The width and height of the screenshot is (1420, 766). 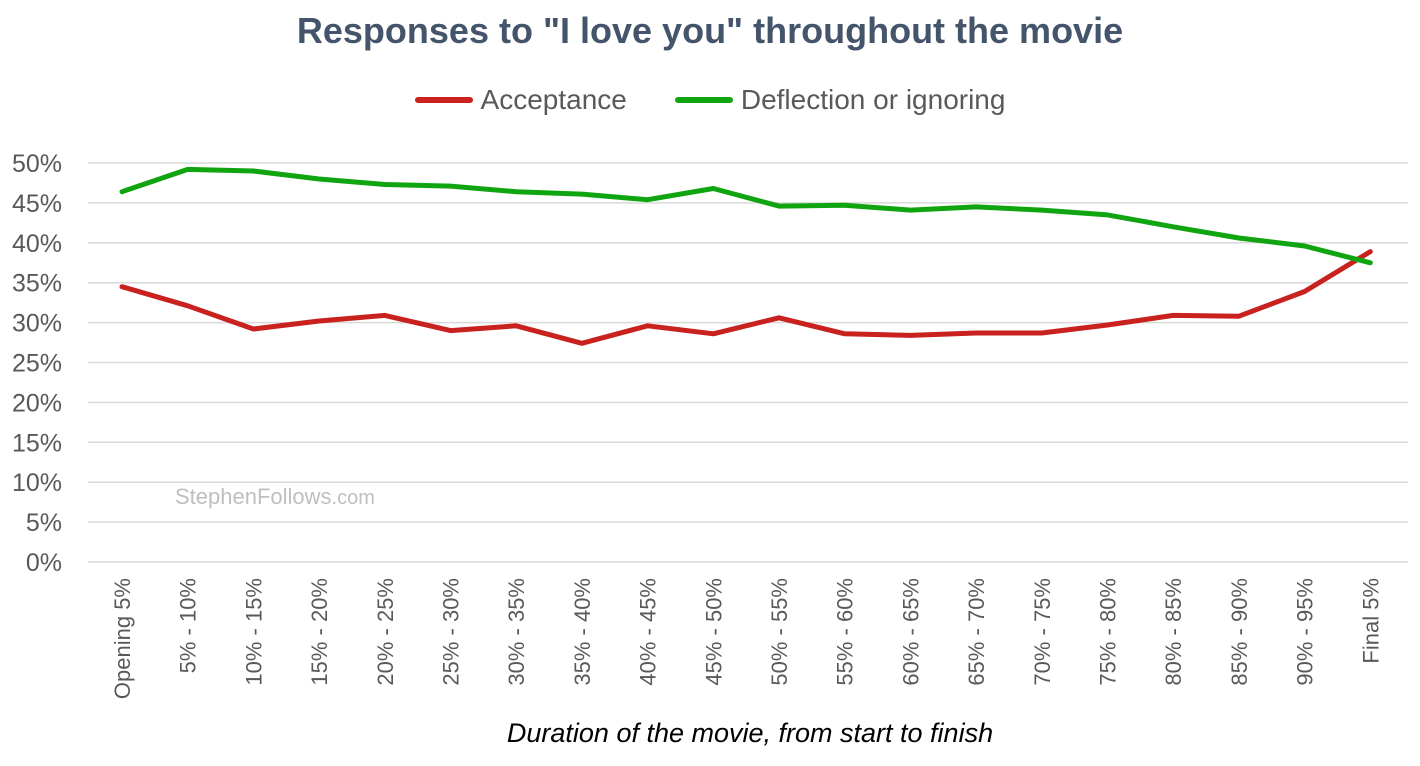 What do you see at coordinates (516, 632) in the screenshot?
I see `x-tick-label: 30% - 35%` at bounding box center [516, 632].